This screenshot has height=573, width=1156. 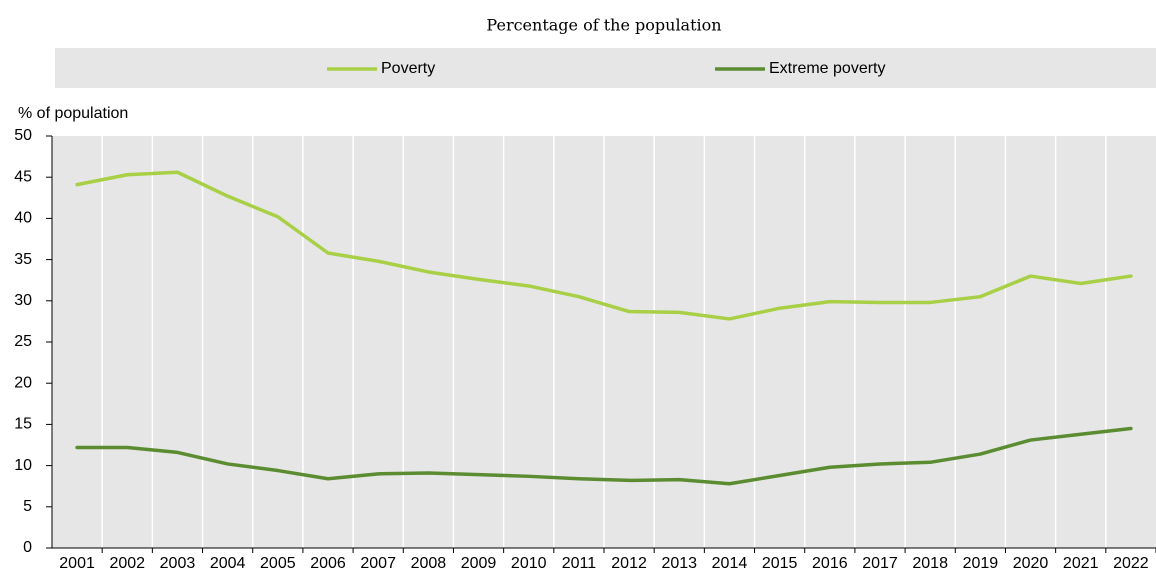 What do you see at coordinates (178, 563) in the screenshot?
I see `x-tick-label: 2003` at bounding box center [178, 563].